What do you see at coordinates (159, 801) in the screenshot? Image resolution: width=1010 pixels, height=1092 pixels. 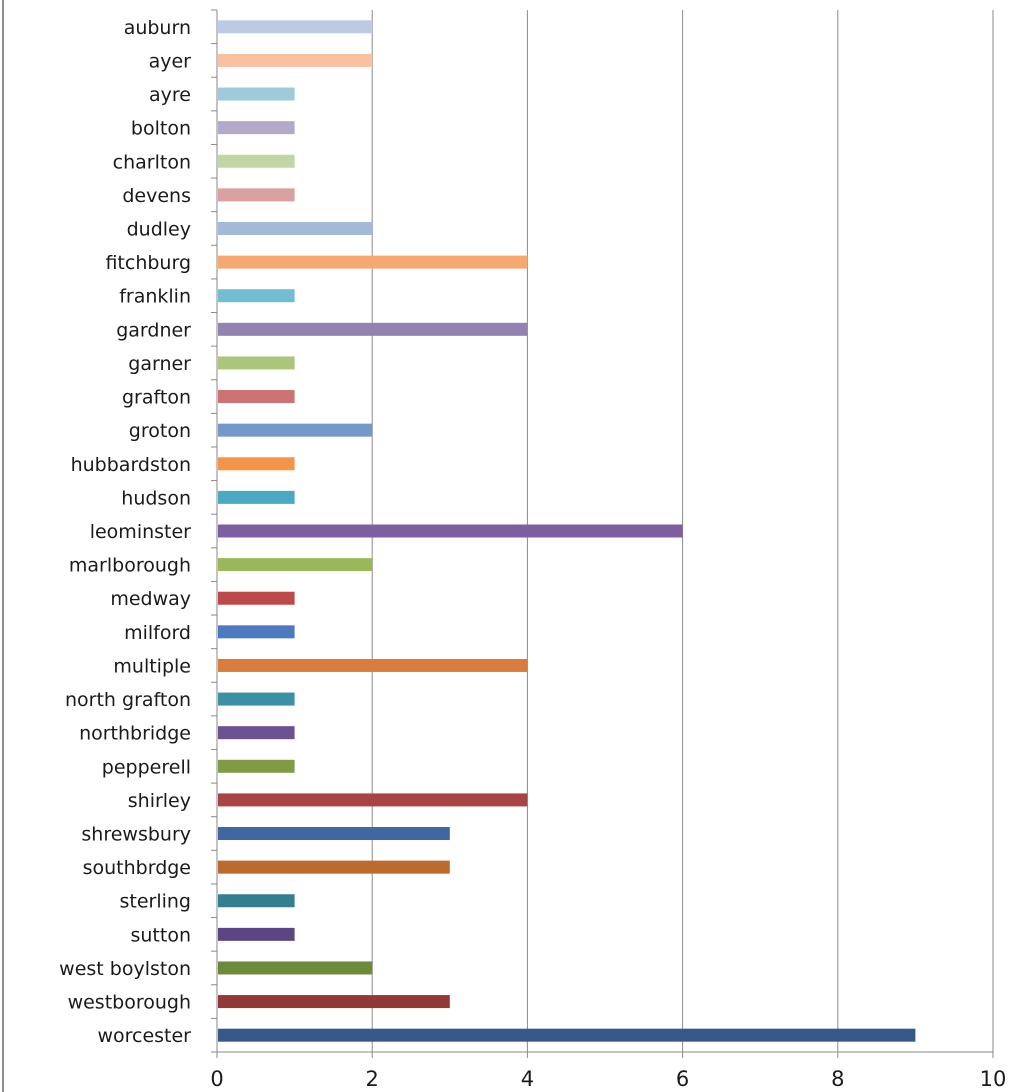 I see `category-label: shirley` at bounding box center [159, 801].